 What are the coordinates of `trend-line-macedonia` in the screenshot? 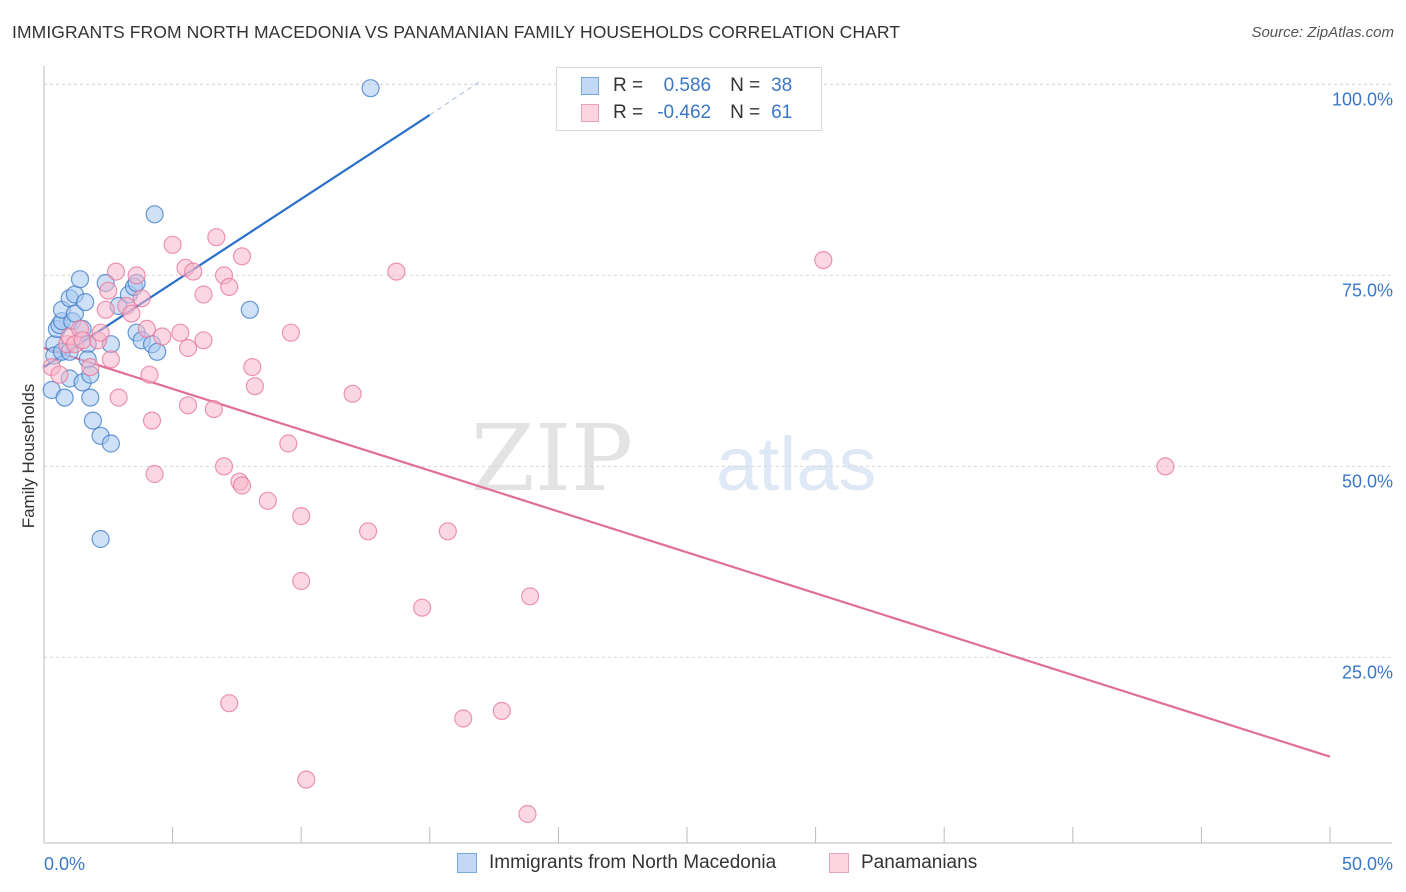 It's located at (237, 241).